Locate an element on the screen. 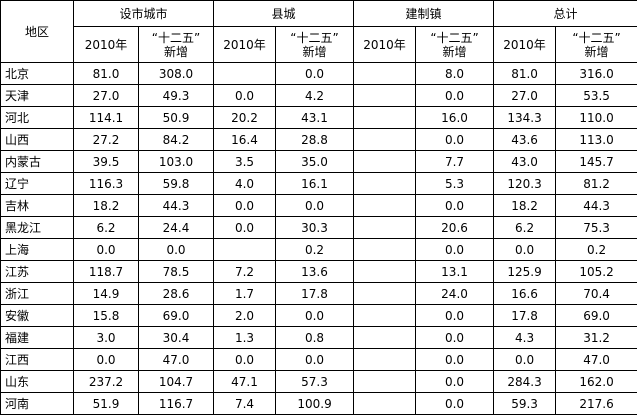  header-text: 建制镇 is located at coordinates (423, 13).